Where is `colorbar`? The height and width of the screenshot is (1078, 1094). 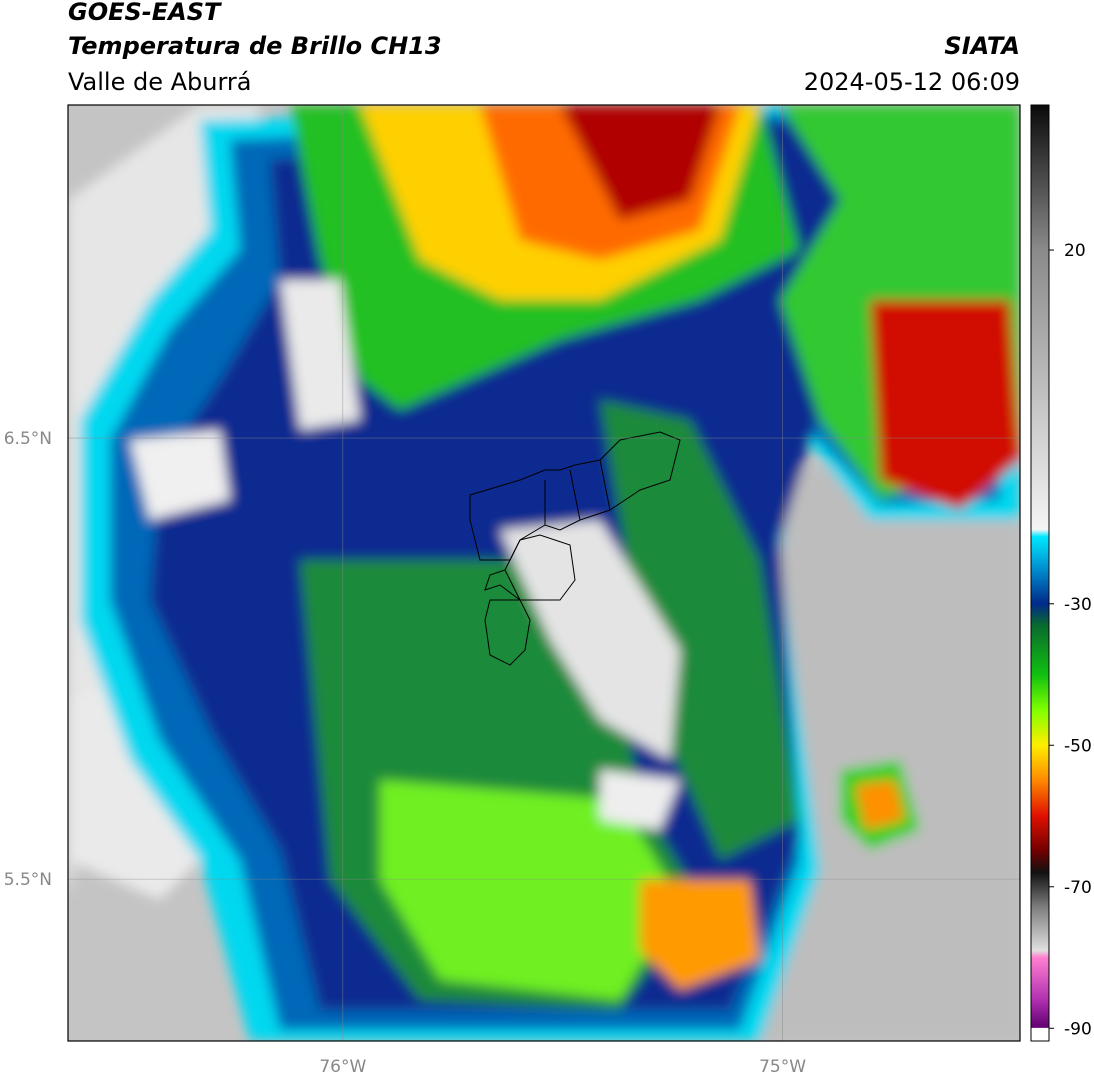 colorbar is located at coordinates (1040, 573).